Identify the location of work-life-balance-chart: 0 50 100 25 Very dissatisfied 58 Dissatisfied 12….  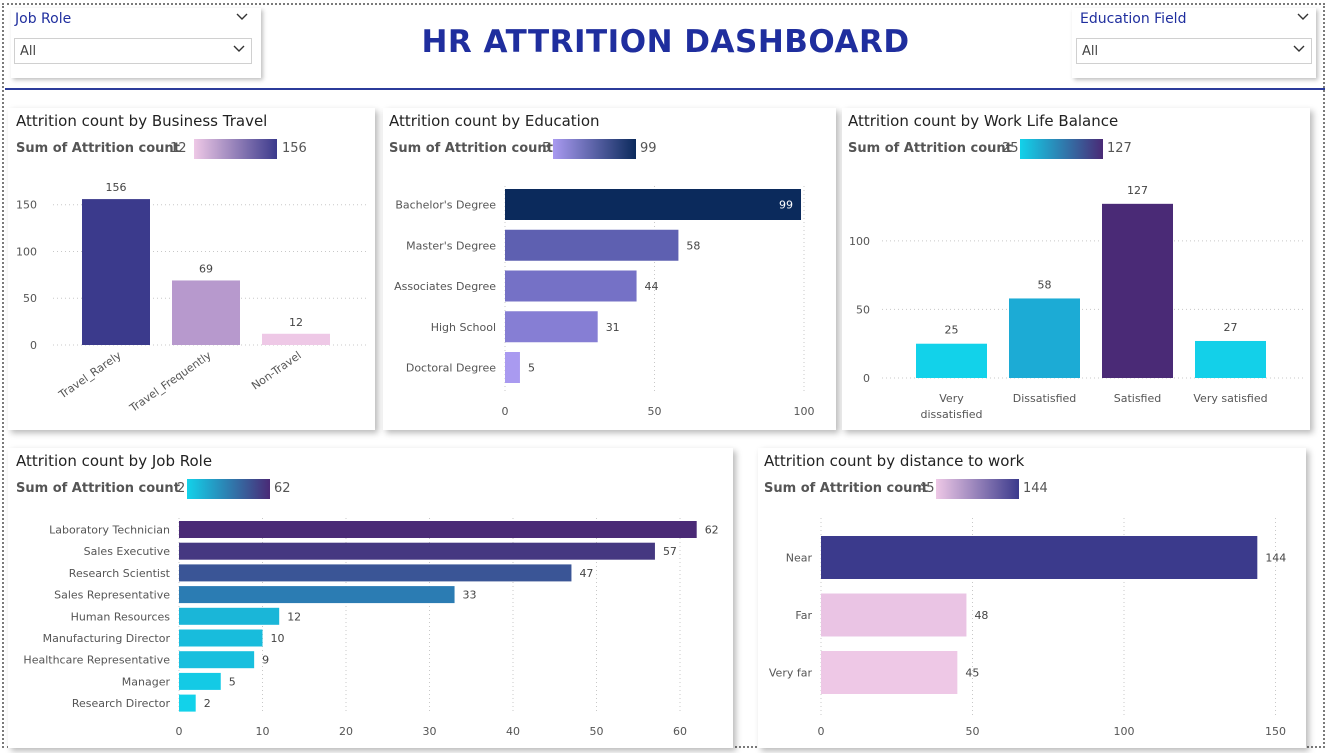
(1076, 302).